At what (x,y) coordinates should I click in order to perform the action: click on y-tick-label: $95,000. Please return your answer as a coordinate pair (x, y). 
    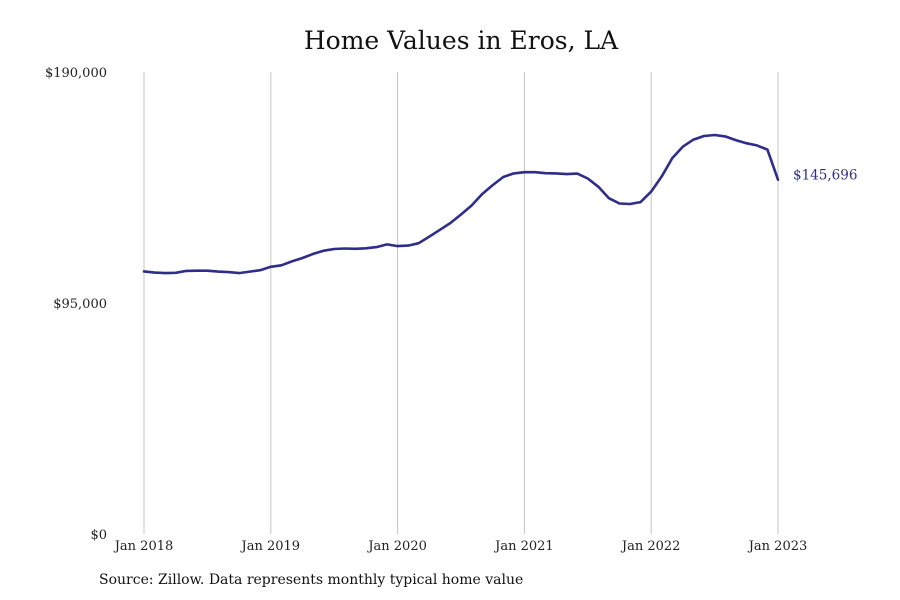
    Looking at the image, I should click on (80, 304).